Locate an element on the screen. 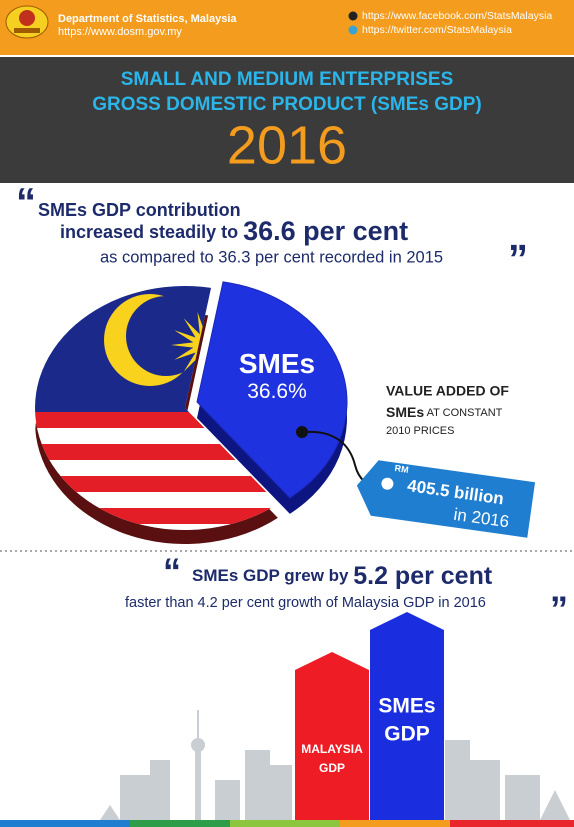 The width and height of the screenshot is (574, 827). value-added-label: VALUE ADDED OF is located at coordinates (447, 391).